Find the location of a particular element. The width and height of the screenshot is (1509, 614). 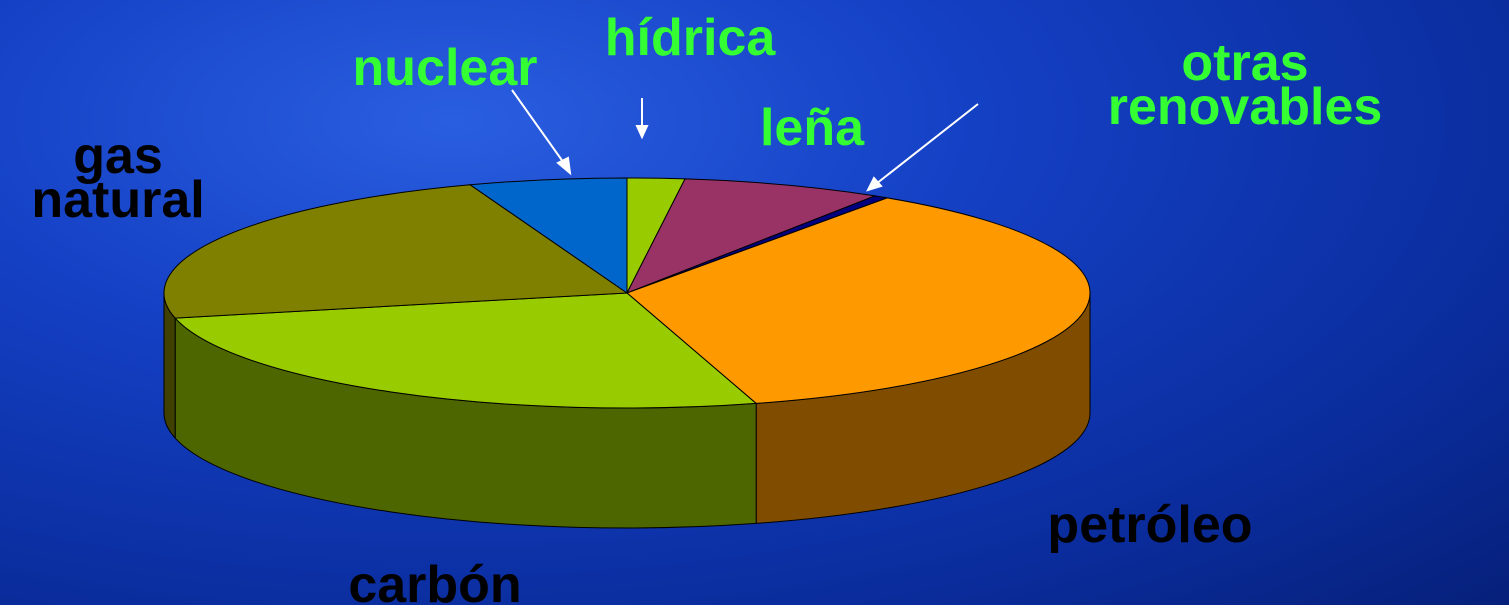

slice-label: hídrica is located at coordinates (690, 38).